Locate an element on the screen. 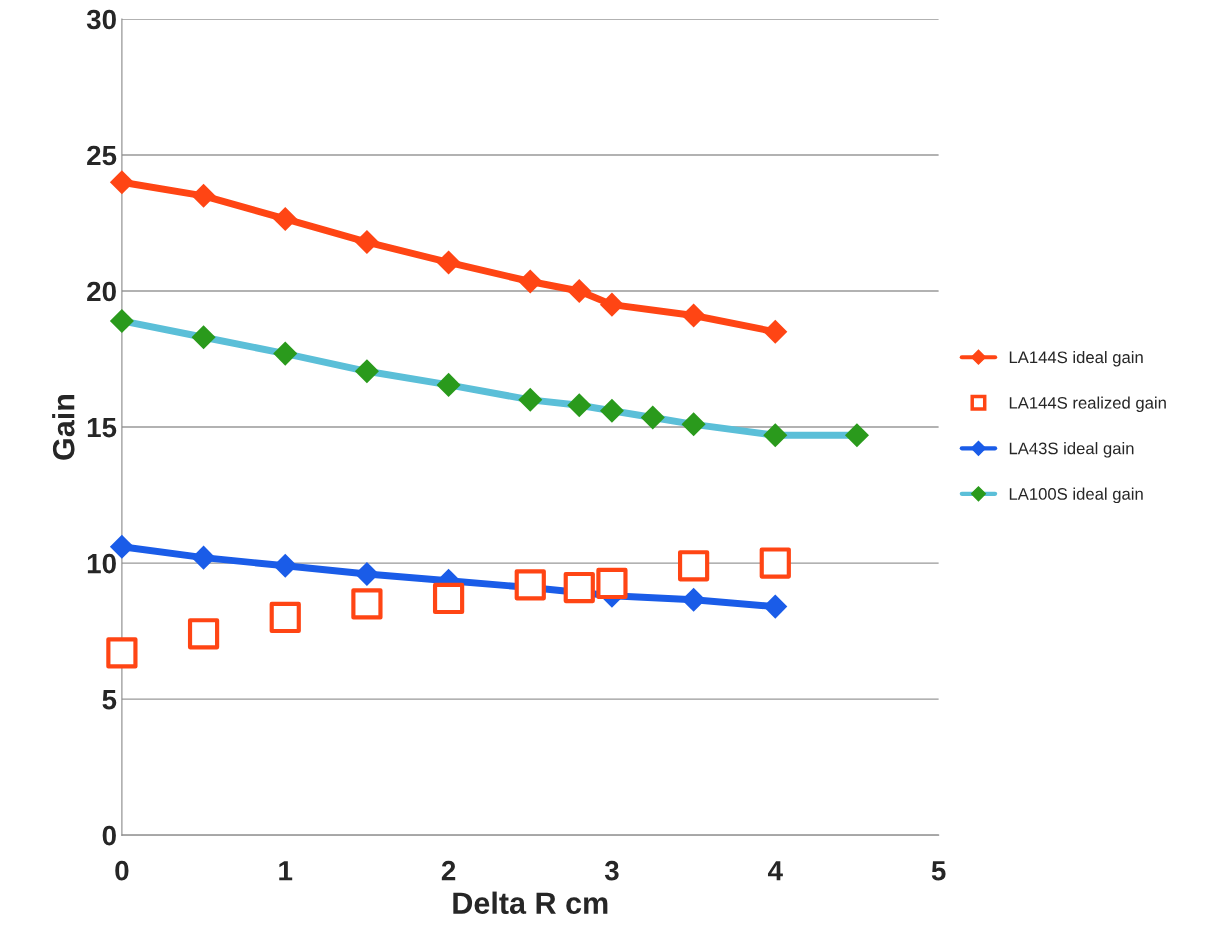 Image resolution: width=1219 pixels, height=949 pixels. y-axis-title: Gain is located at coordinates (63, 427).